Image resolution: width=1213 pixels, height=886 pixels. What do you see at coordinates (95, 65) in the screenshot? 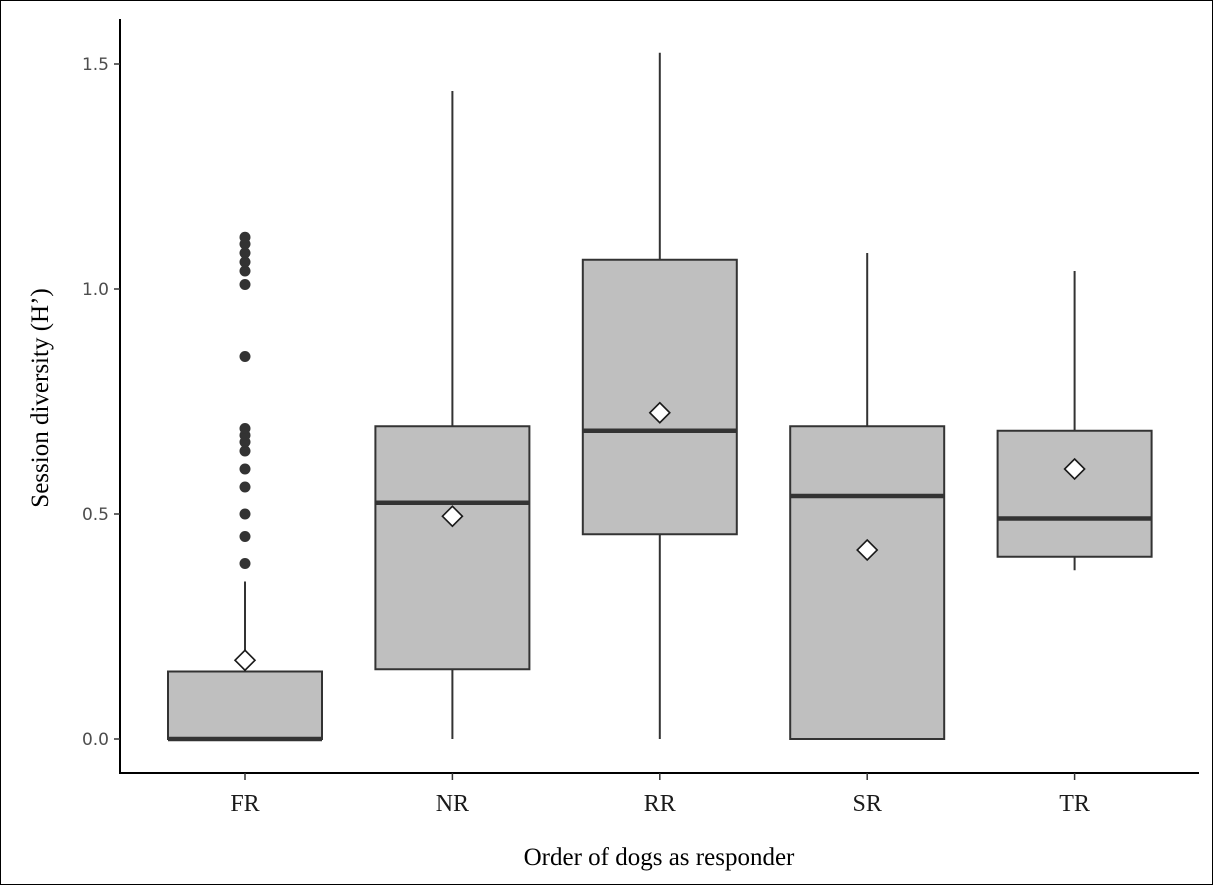
I see `y-tick-label: 1.5` at bounding box center [95, 65].